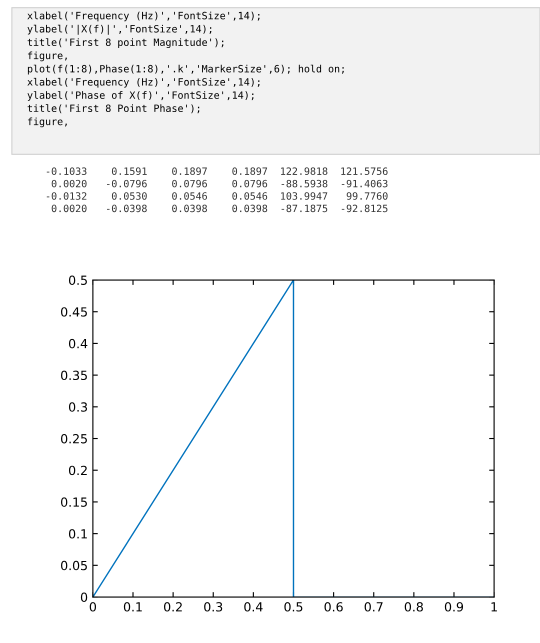  What do you see at coordinates (74, 565) in the screenshot?
I see `y-tick-label: 0.05` at bounding box center [74, 565].